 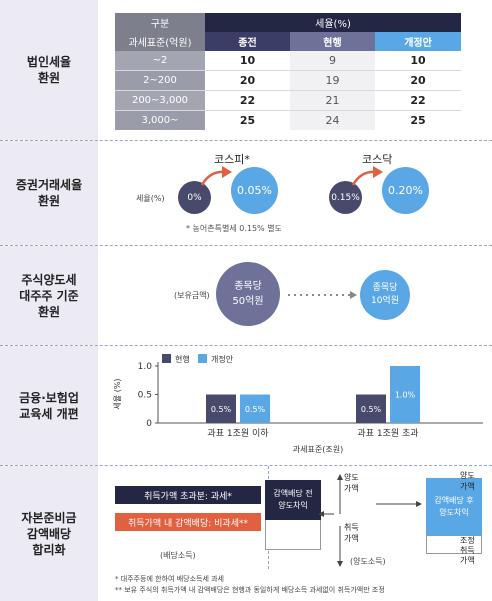 I want to click on within-nontaxable-box: 취득가액 내 감액배당: 비과세**, so click(x=188, y=522).